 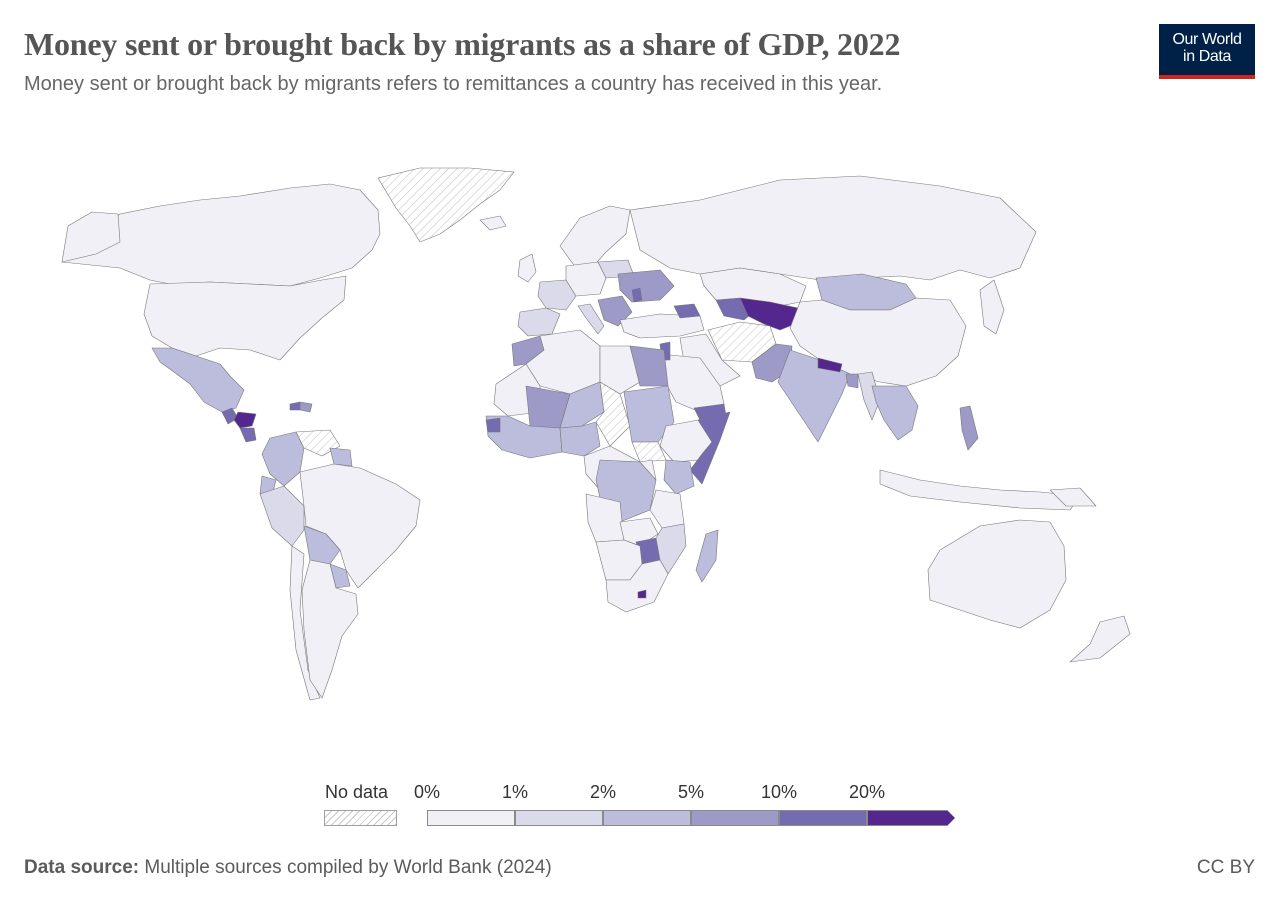 I want to click on country-georgia-armenia, so click(x=687, y=311).